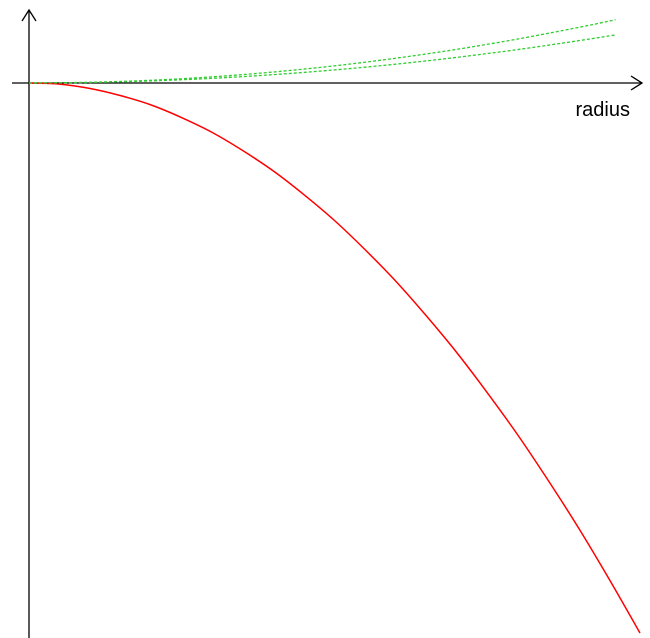 The height and width of the screenshot is (638, 650). What do you see at coordinates (29, 15) in the screenshot?
I see `y-axis-arrow` at bounding box center [29, 15].